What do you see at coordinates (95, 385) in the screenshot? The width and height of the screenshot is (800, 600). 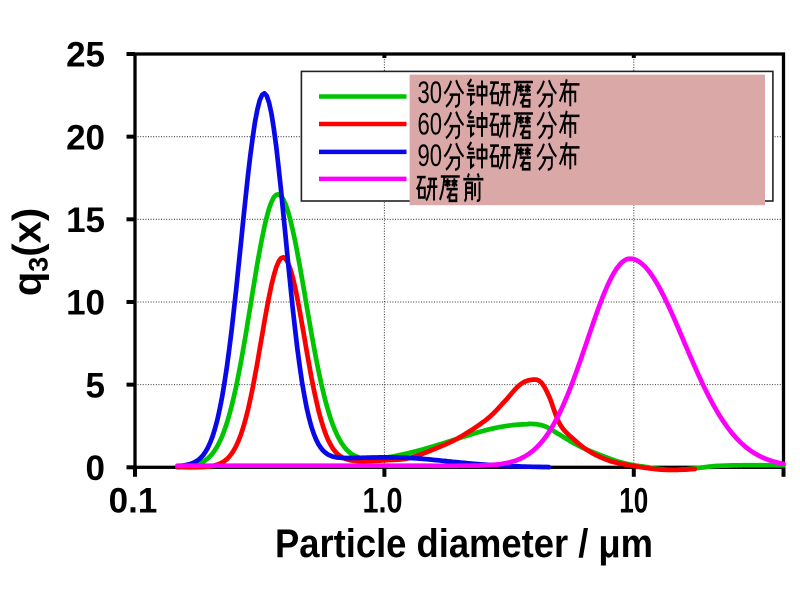 I see `svg-text: 5` at bounding box center [95, 385].